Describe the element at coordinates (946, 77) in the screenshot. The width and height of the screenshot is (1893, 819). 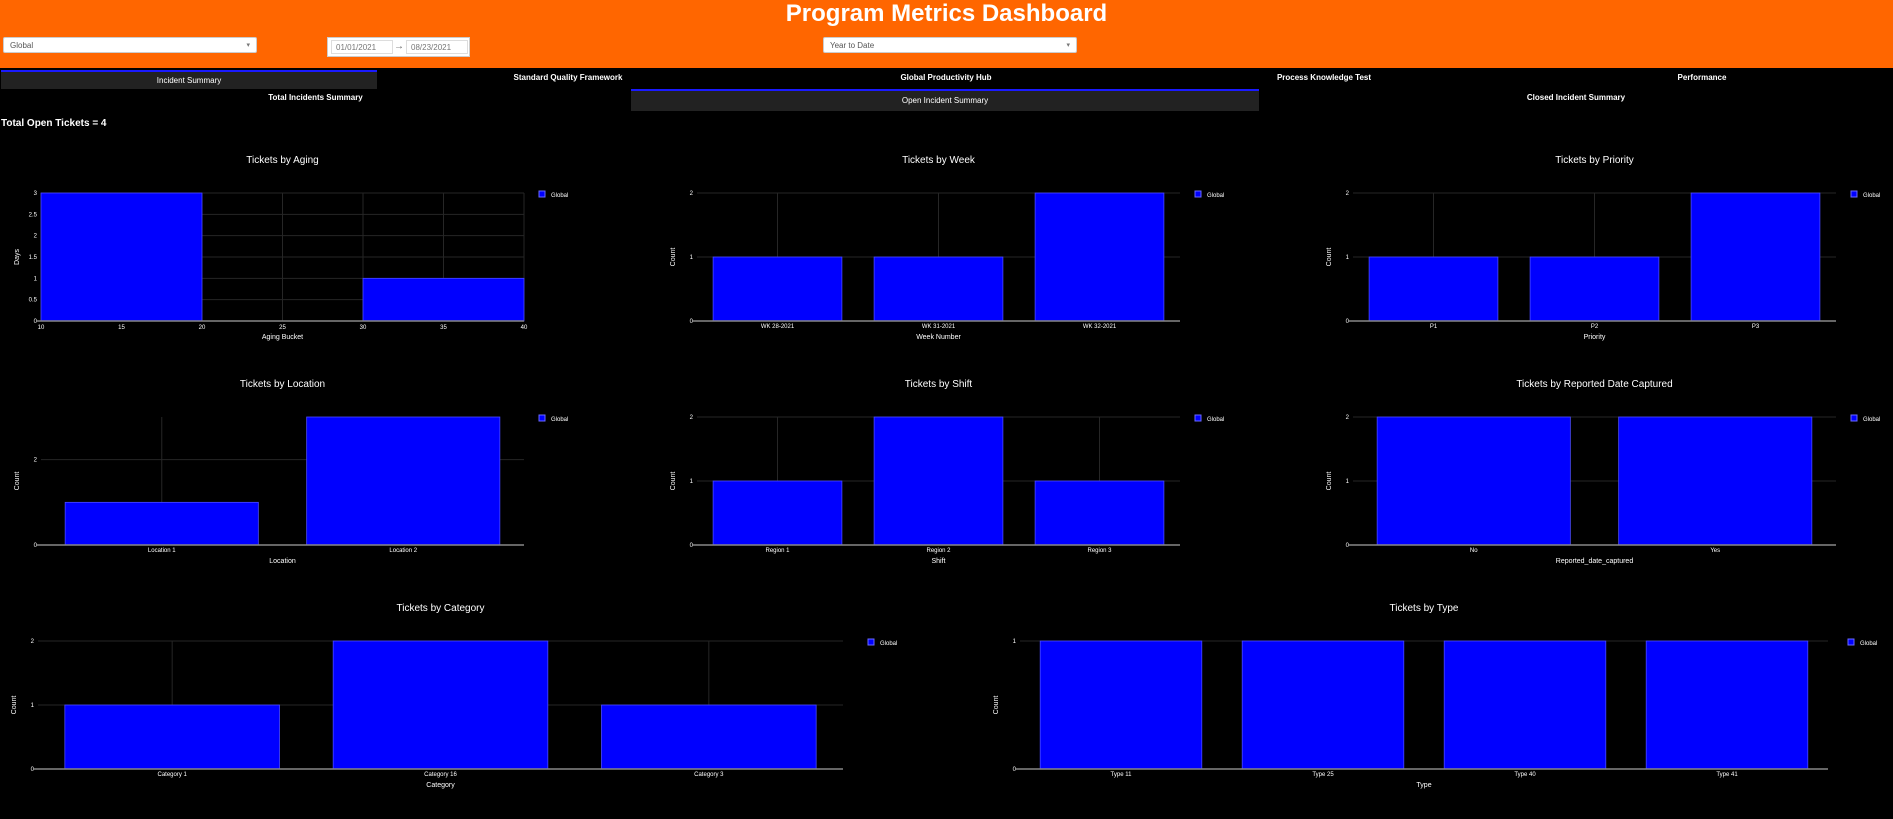
I see `tab-global-productivity-hub: Global Productivity Hub` at that location.